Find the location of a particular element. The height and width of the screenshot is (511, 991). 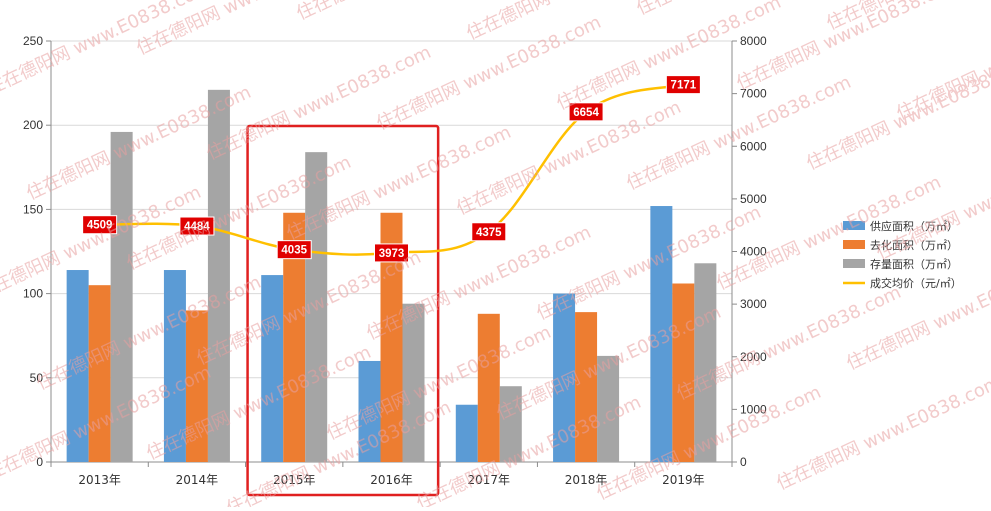

x-tick-label: 2016年 is located at coordinates (391, 480).